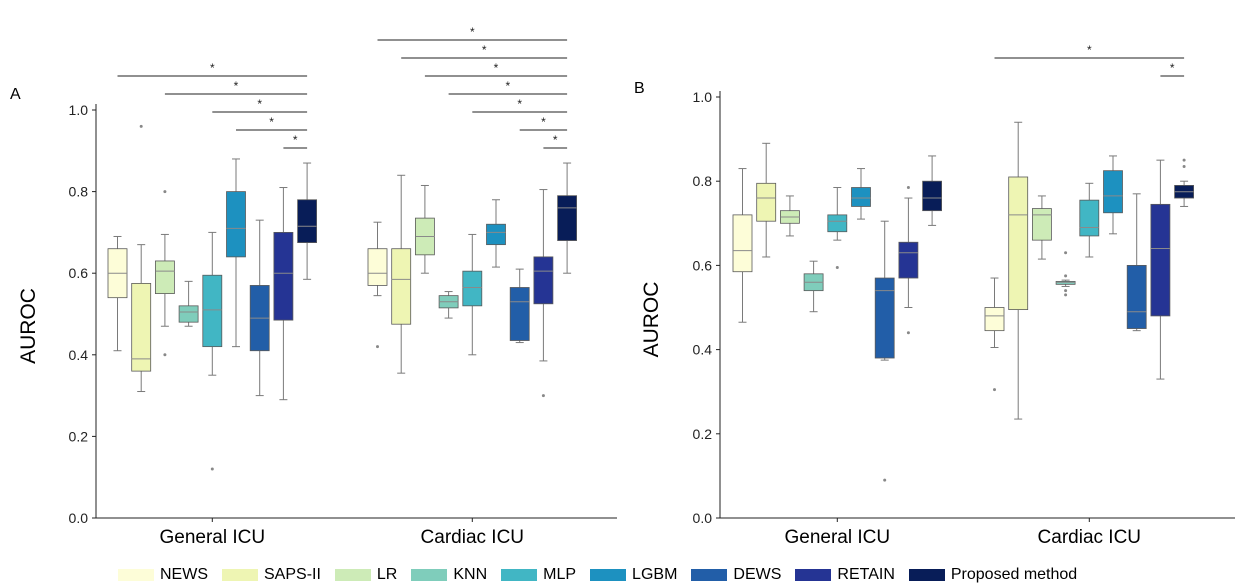 The image size is (1235, 587). What do you see at coordinates (560, 574) in the screenshot?
I see `legend-label: MLP` at bounding box center [560, 574].